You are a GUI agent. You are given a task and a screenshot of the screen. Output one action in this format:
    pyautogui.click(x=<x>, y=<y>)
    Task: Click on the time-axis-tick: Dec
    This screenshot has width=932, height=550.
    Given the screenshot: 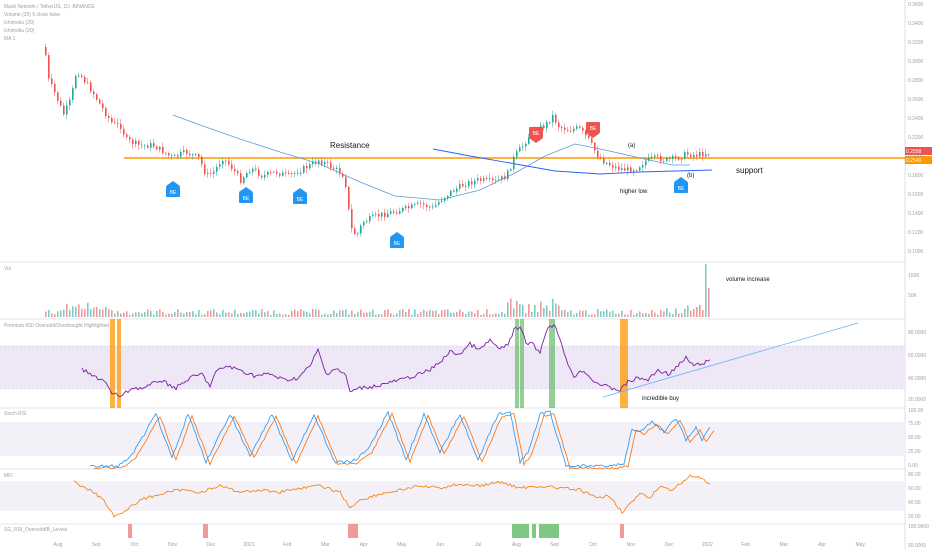 What is the action you would take?
    pyautogui.click(x=210, y=545)
    